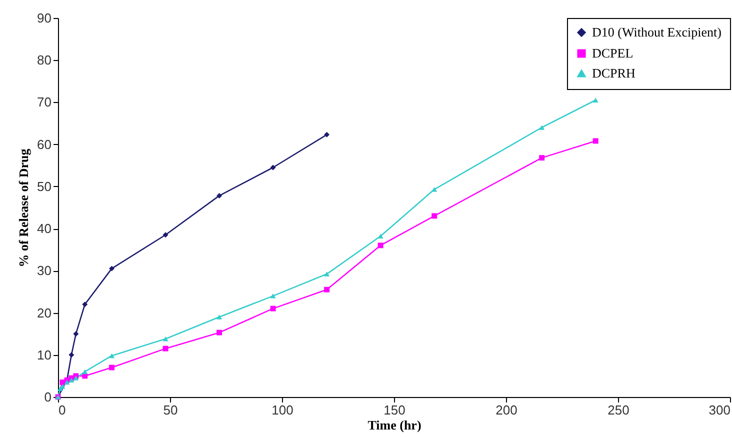 Image resolution: width=732 pixels, height=437 pixels. Describe the element at coordinates (48, 397) in the screenshot. I see `y-tick-label: 0` at that location.